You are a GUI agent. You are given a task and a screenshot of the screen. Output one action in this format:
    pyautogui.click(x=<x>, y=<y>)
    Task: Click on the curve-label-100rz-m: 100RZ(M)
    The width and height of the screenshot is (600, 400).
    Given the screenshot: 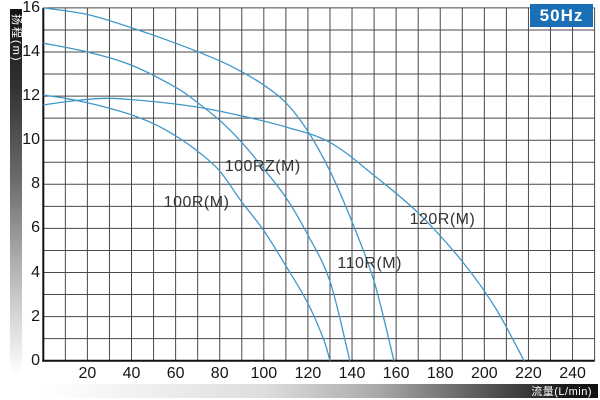 What is the action you would take?
    pyautogui.click(x=262, y=166)
    